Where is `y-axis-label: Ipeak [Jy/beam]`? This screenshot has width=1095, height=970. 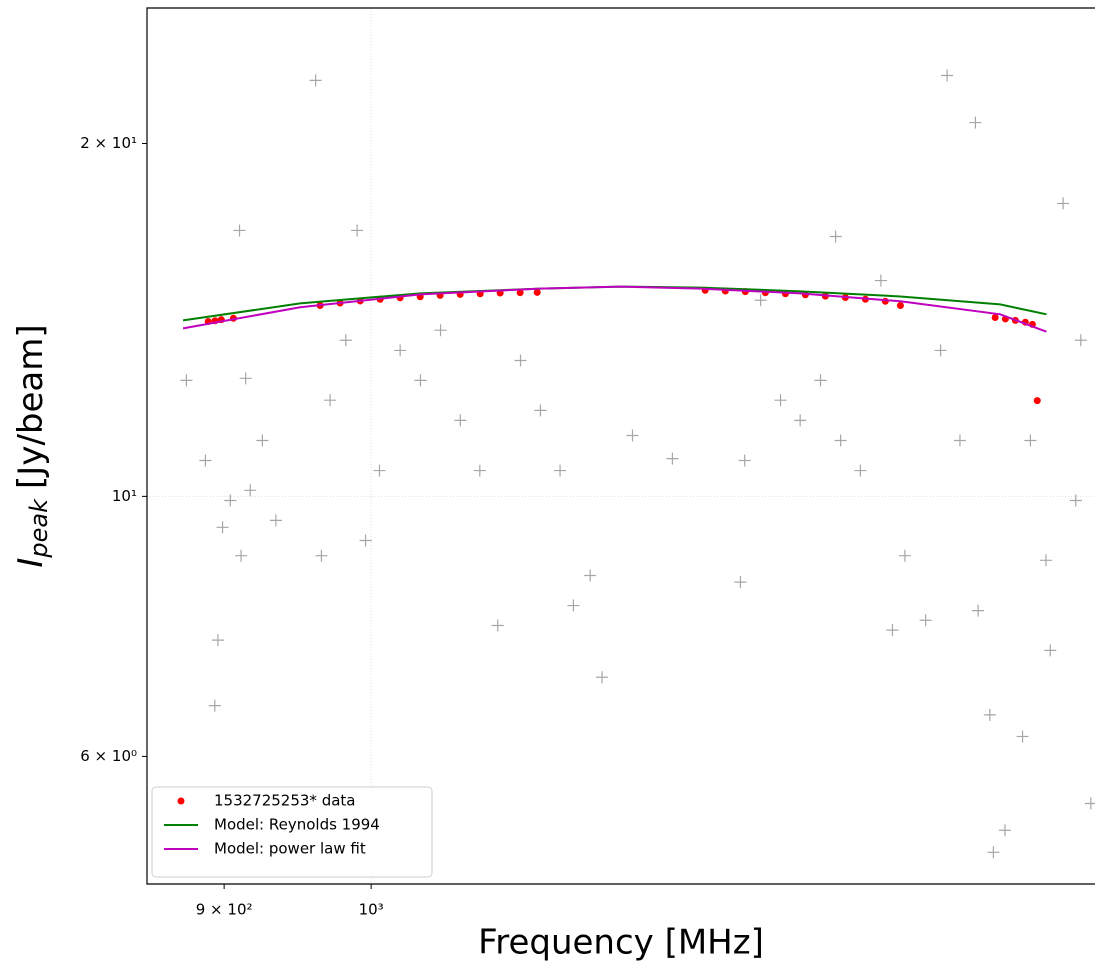
y-axis-label: Ipeak [Jy/beam] is located at coordinates (32, 445).